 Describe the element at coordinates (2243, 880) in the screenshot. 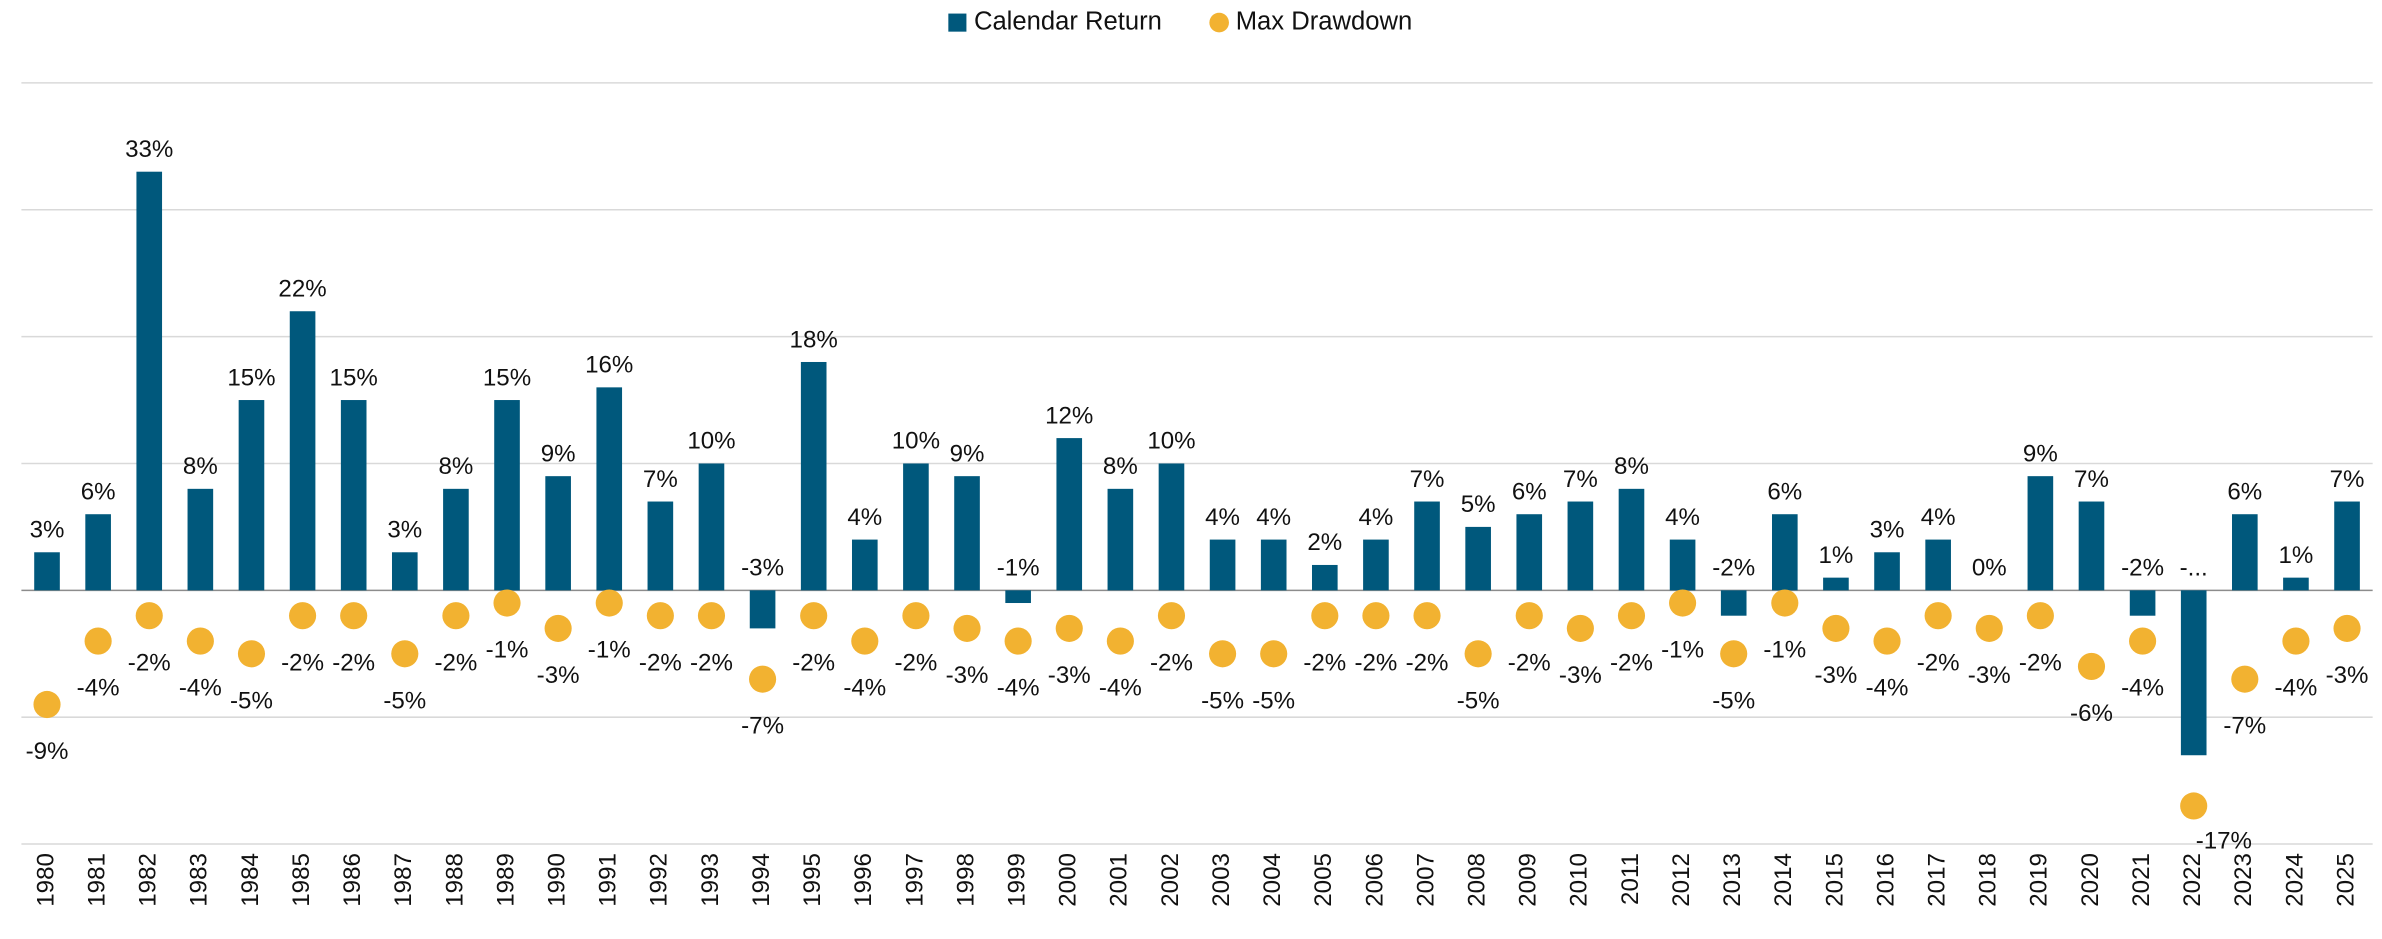

I see `x-tick-label: 2023` at that location.